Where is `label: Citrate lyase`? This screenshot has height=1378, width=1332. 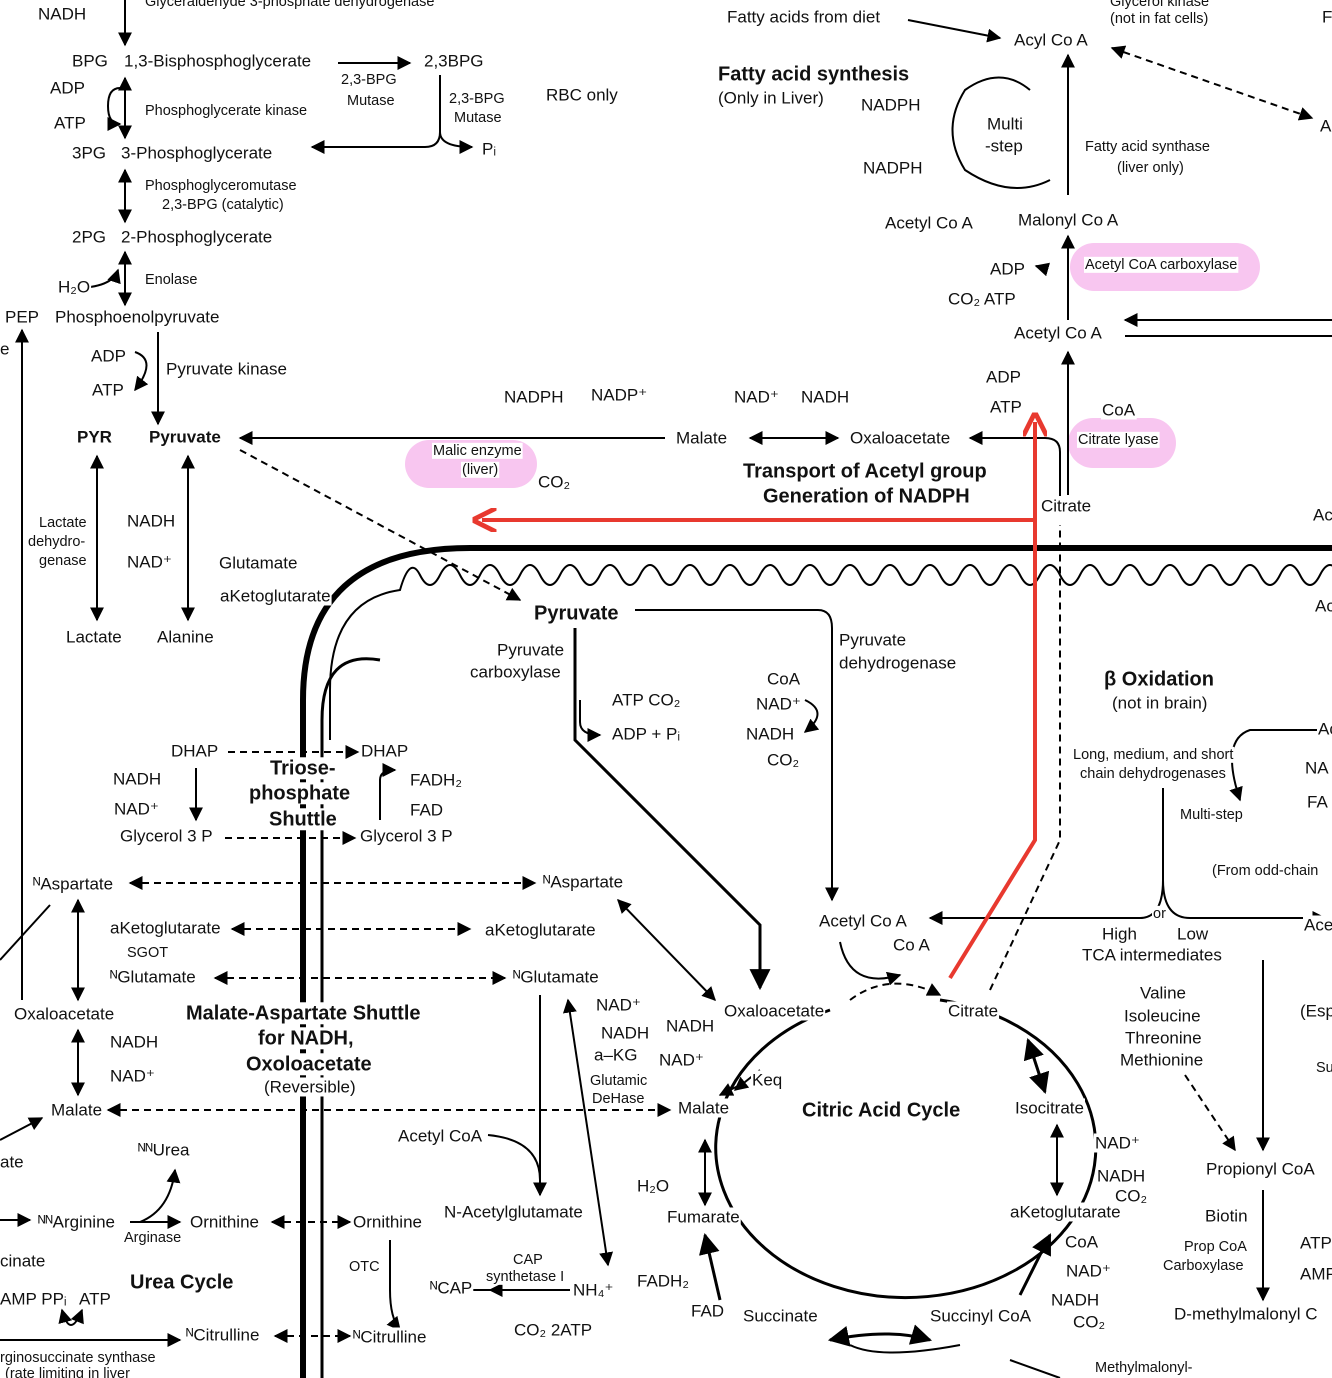
label: Citrate lyase is located at coordinates (1118, 440).